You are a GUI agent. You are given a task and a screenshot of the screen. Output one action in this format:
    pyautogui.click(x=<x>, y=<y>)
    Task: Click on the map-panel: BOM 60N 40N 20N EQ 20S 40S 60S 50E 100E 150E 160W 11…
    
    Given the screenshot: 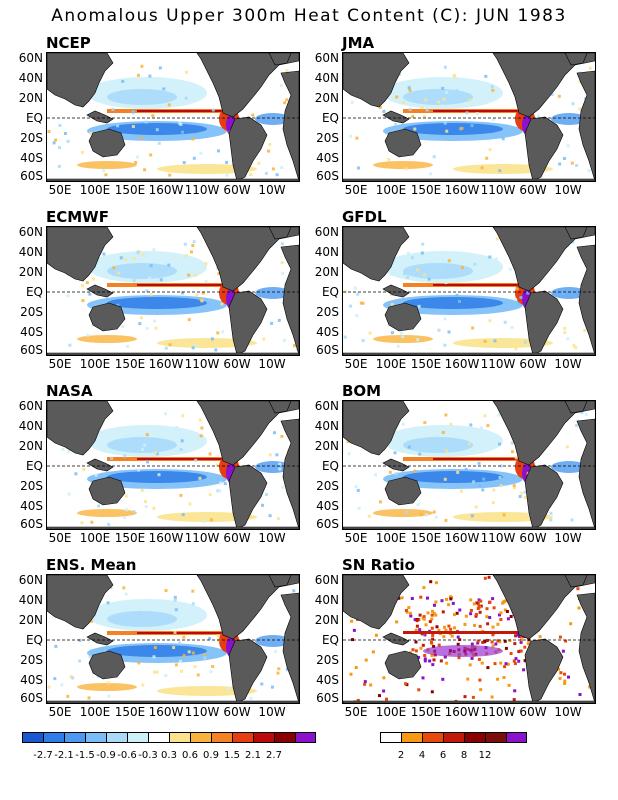 What is the action you would take?
    pyautogui.click(x=446, y=477)
    